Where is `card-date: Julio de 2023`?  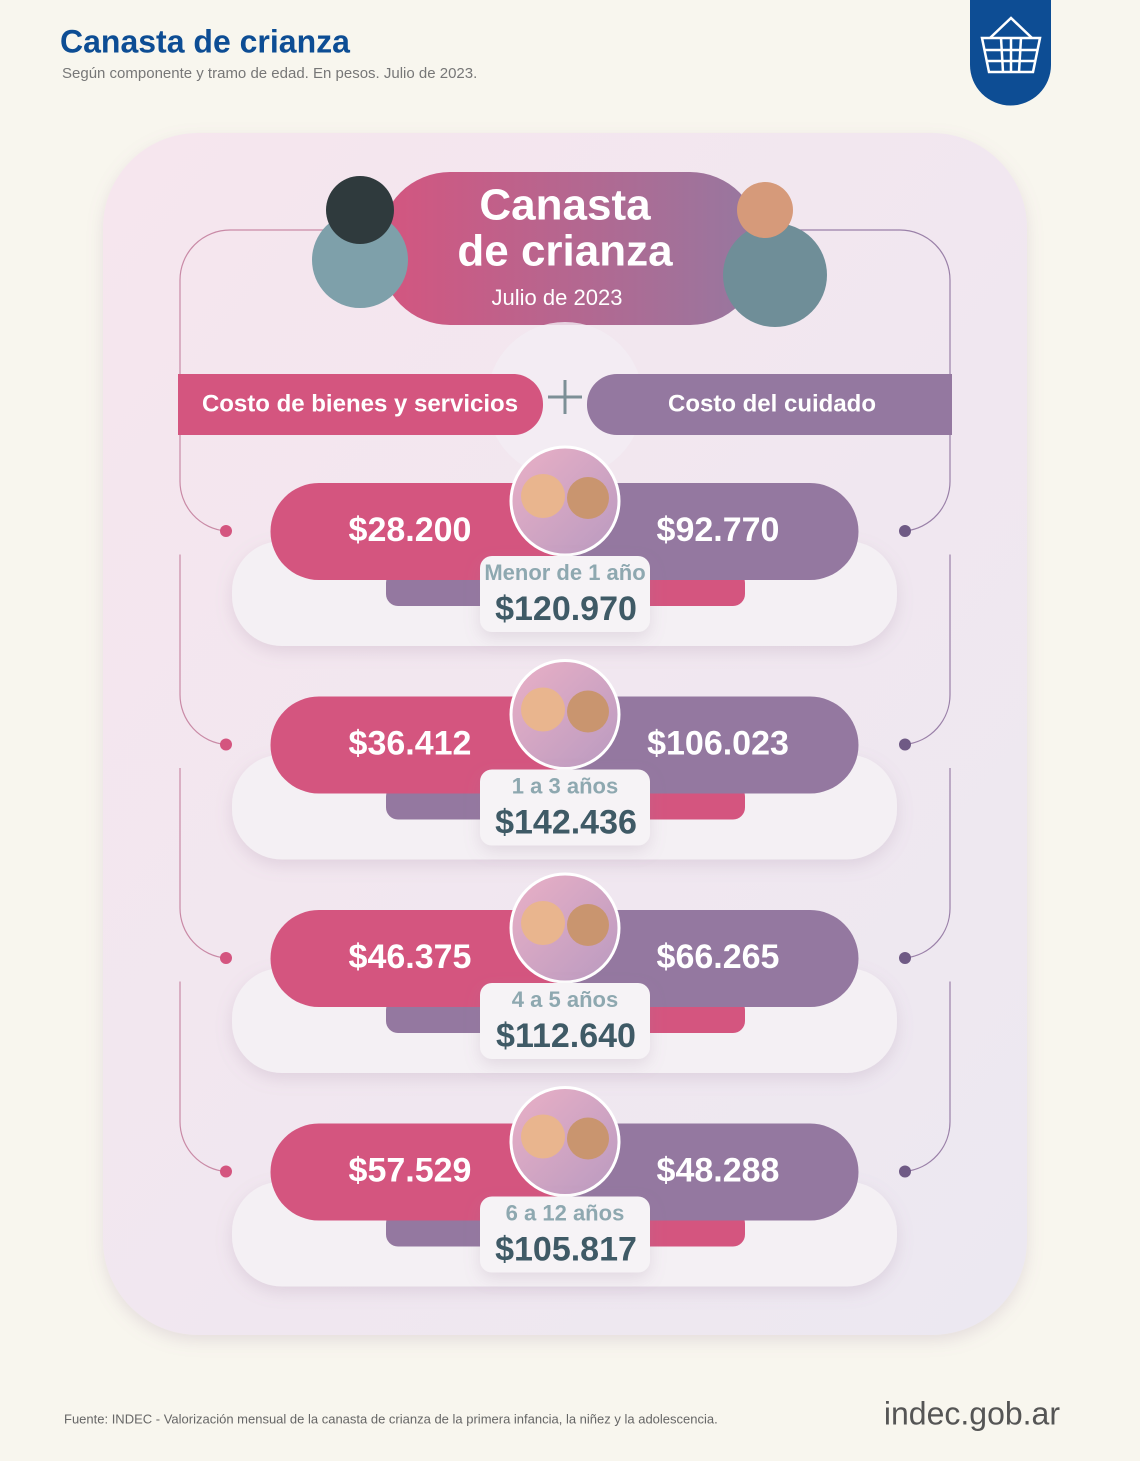
card-date: Julio de 2023 is located at coordinates (557, 297).